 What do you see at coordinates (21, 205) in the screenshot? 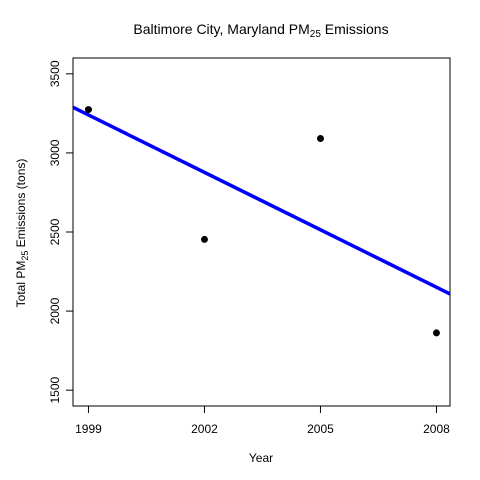
I see `y-axis-label-suffix: Emissions (tons)` at bounding box center [21, 205].